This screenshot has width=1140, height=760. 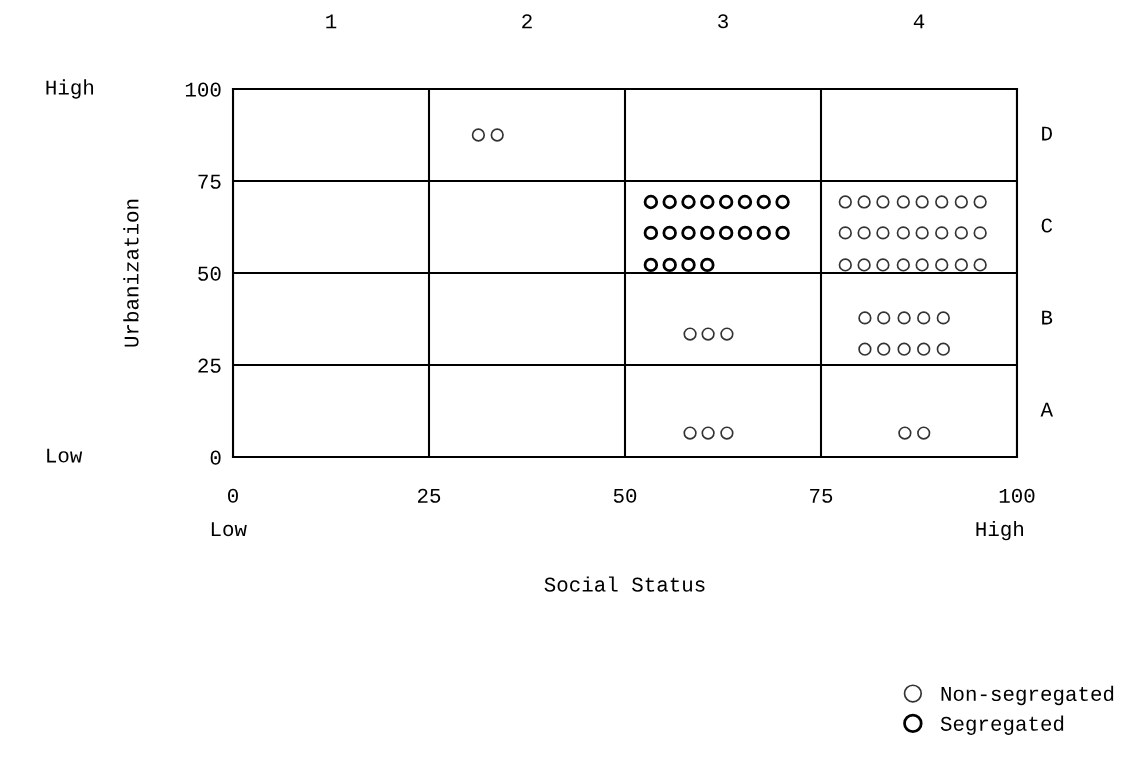 What do you see at coordinates (1002, 725) in the screenshot?
I see `legend-label: Segregated` at bounding box center [1002, 725].